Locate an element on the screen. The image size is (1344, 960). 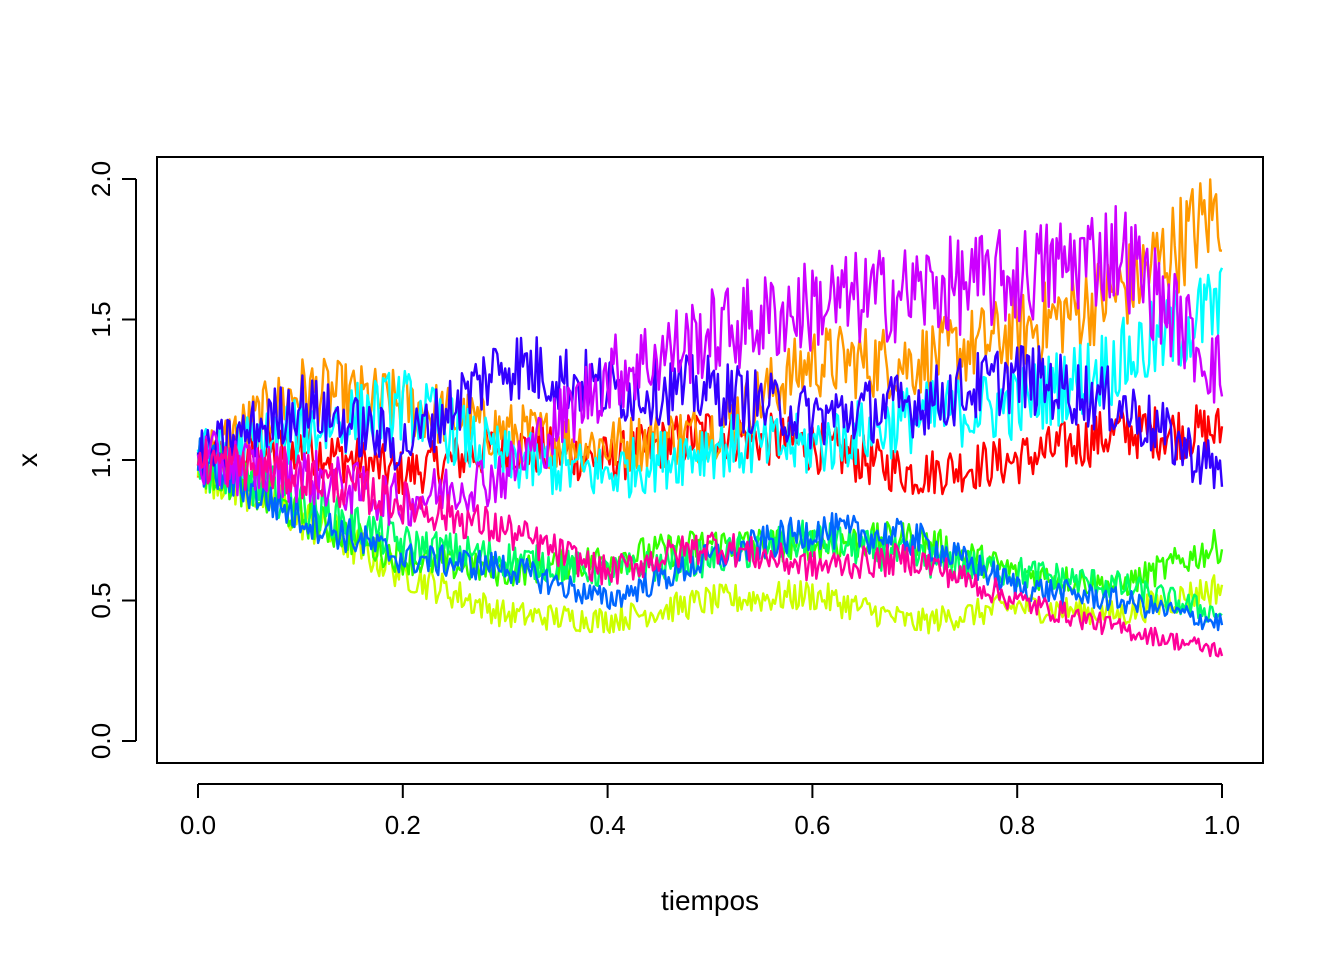
x-axis: 0.0 0.2 0.4 0.6 0.8 1.0 is located at coordinates (710, 811).